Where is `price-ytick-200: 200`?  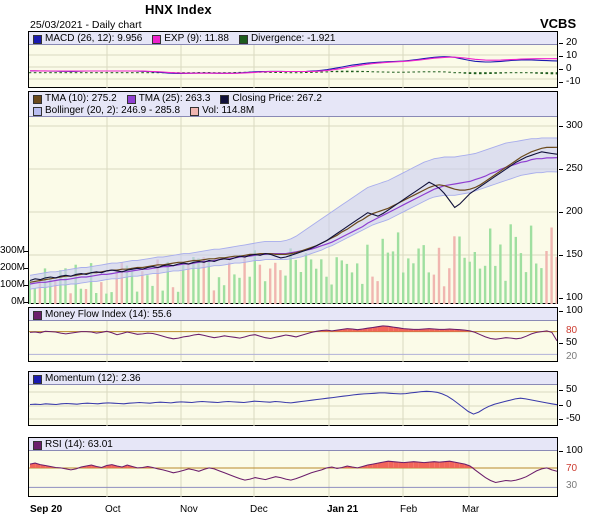 price-ytick-200: 200 is located at coordinates (574, 211).